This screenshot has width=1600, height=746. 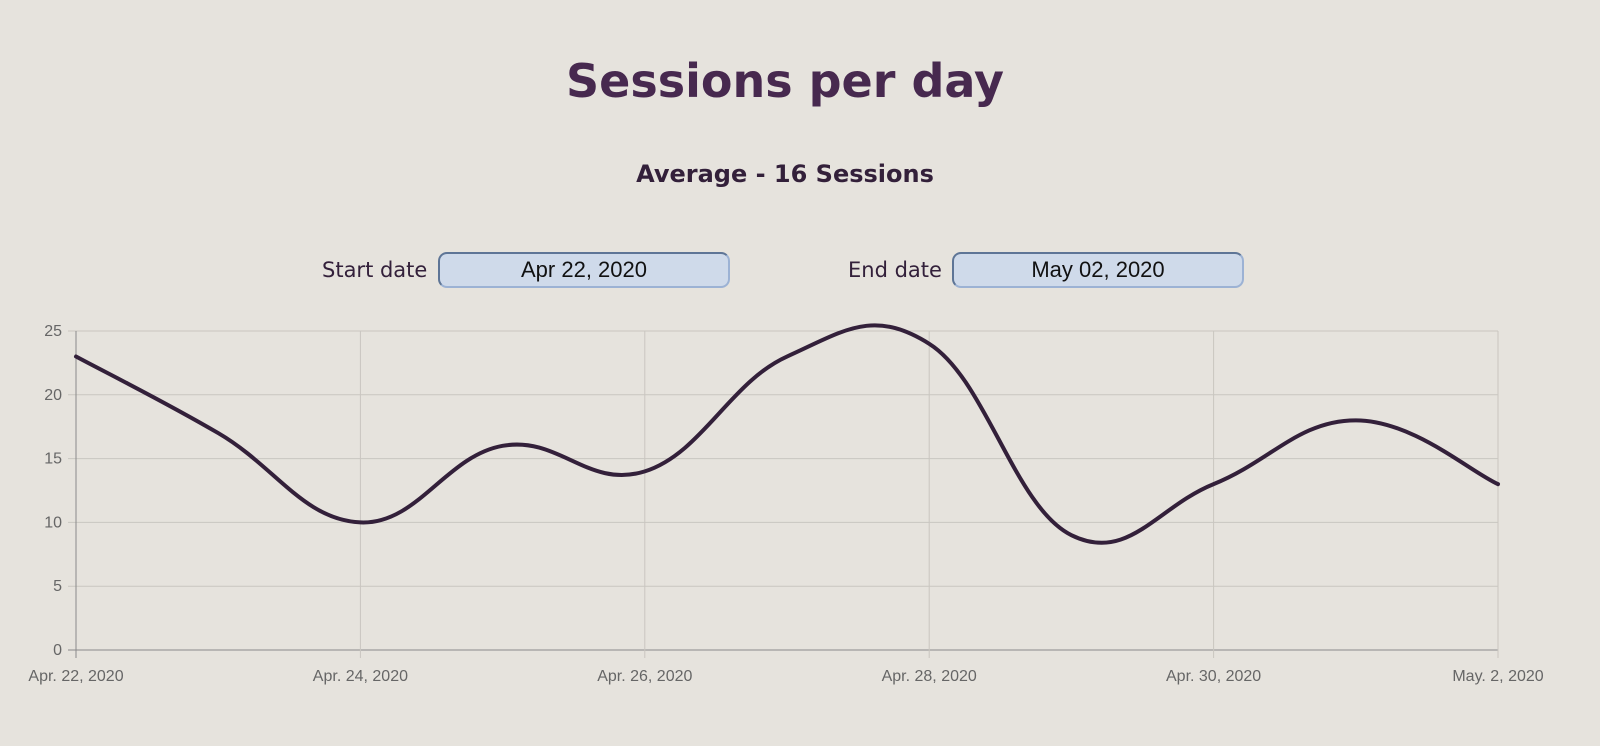 What do you see at coordinates (53, 331) in the screenshot?
I see `y-tick-label: 25` at bounding box center [53, 331].